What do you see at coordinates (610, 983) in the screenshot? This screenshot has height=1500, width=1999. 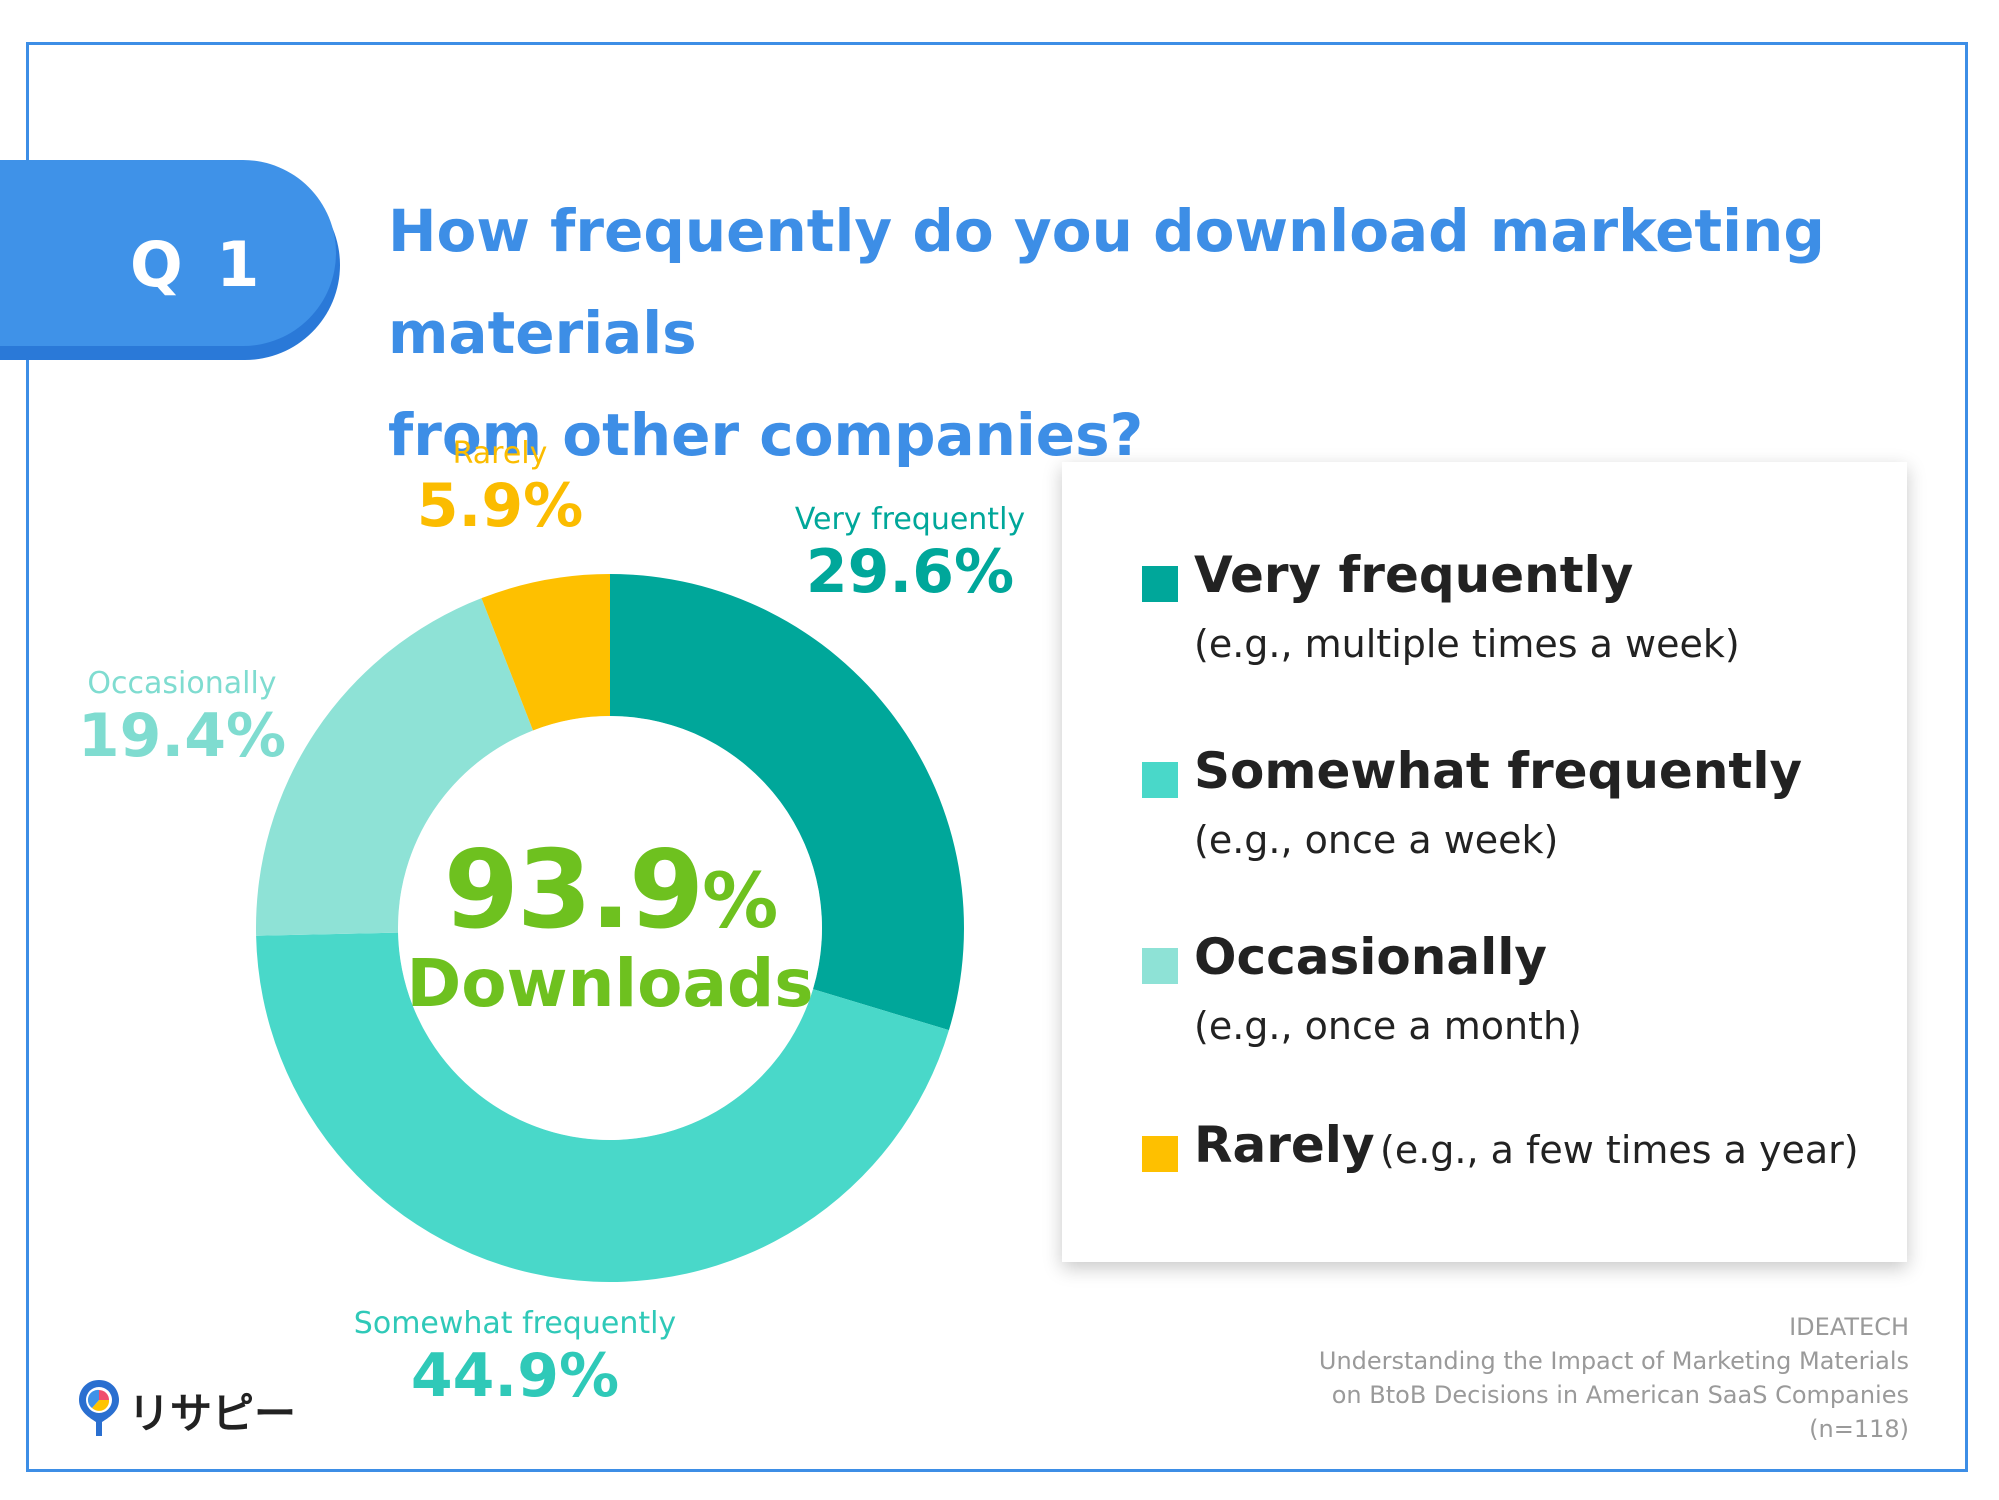 I see `center-total-label: Downloads` at bounding box center [610, 983].